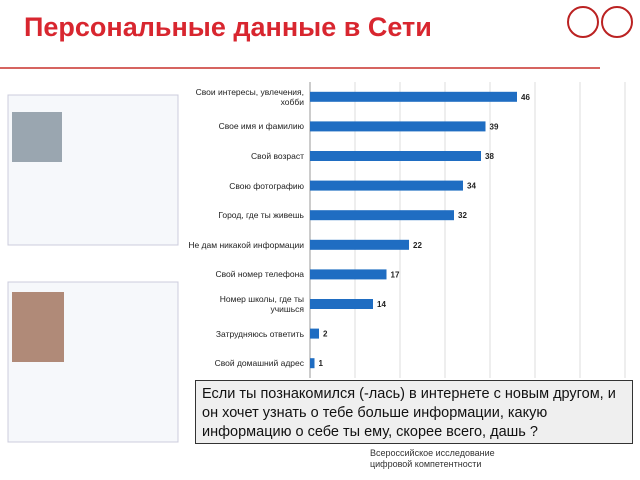 Image resolution: width=640 pixels, height=480 pixels. Describe the element at coordinates (321, 363) in the screenshot. I see `value-label: 1` at that location.